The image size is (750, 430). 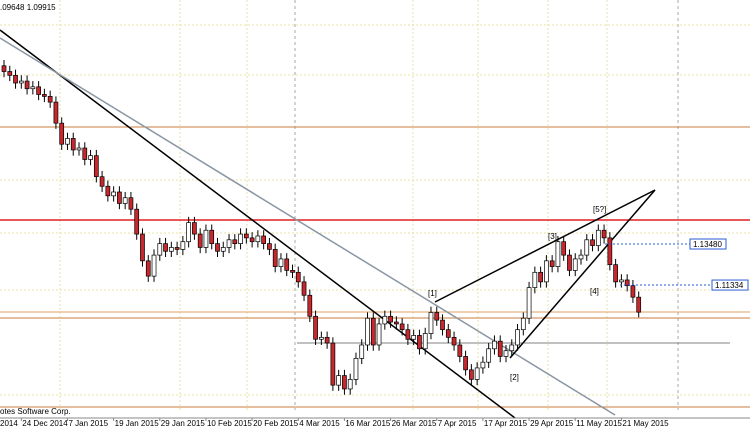 I want to click on x-tick-label: 29 Apr 2015, so click(x=552, y=423).